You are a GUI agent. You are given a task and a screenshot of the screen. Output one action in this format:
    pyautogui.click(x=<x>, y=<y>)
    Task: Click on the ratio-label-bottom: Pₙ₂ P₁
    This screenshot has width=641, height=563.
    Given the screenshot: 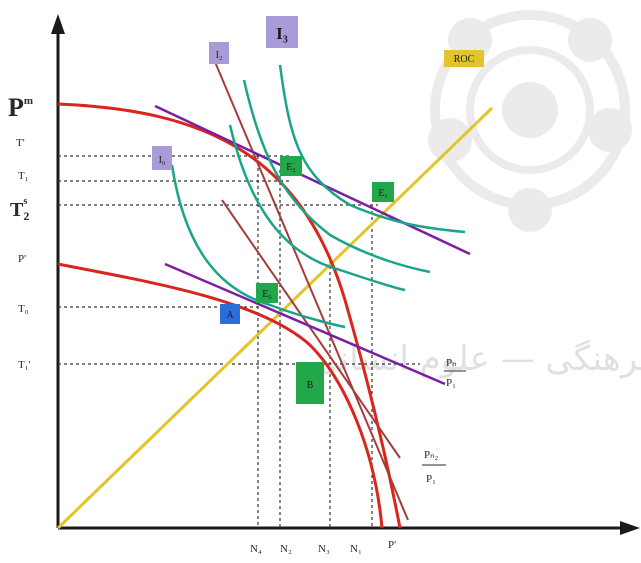 What is the action you would take?
    pyautogui.click(x=434, y=467)
    